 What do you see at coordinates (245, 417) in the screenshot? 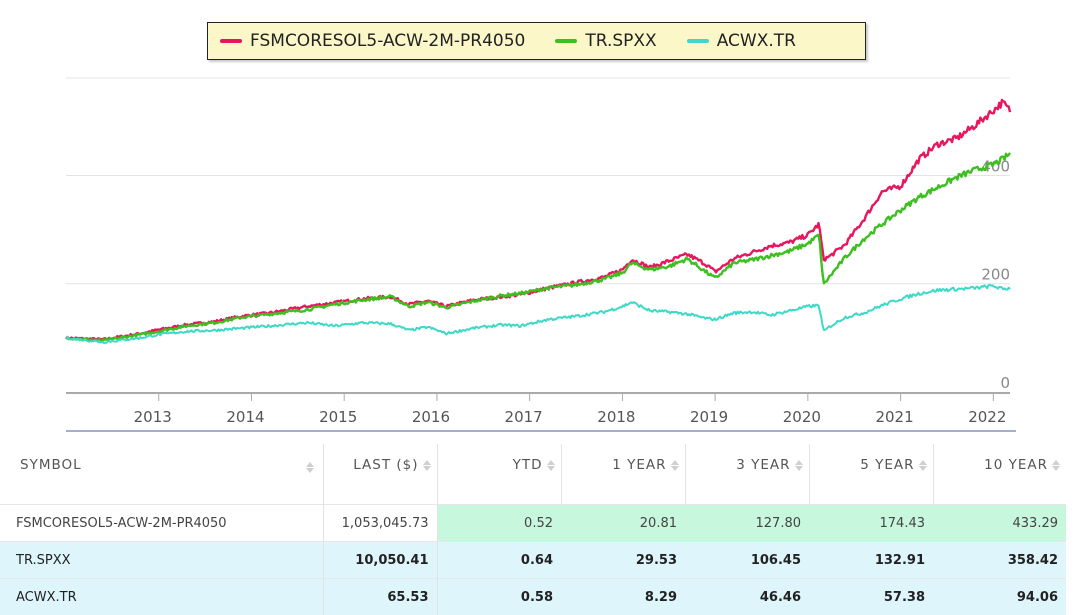
I see `x-tick-label: 2014` at bounding box center [245, 417].